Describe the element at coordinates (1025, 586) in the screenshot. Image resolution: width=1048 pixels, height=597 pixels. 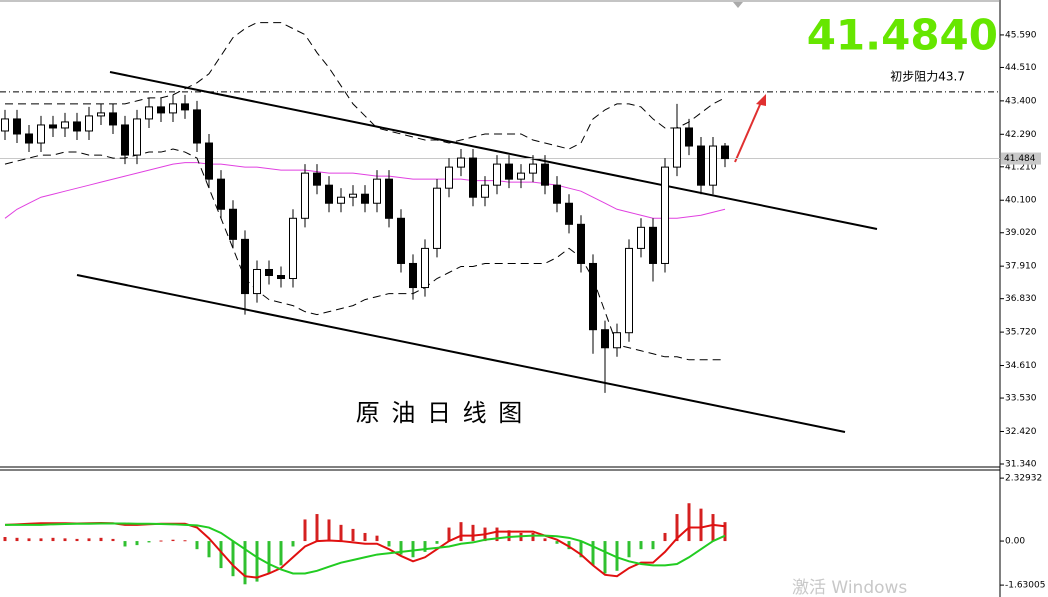
I see `y-tick-label: -1.63005` at that location.